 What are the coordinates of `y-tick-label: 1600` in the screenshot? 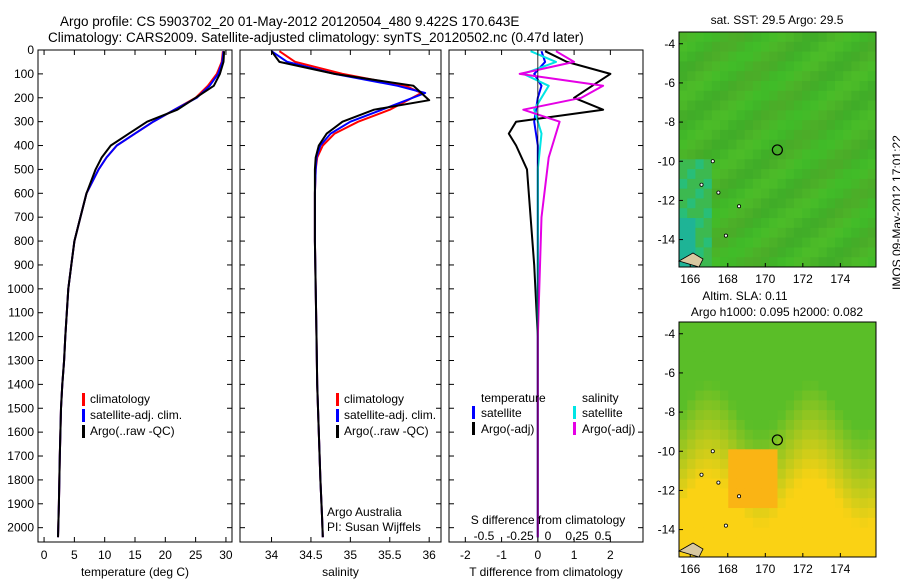 It's located at (20, 432).